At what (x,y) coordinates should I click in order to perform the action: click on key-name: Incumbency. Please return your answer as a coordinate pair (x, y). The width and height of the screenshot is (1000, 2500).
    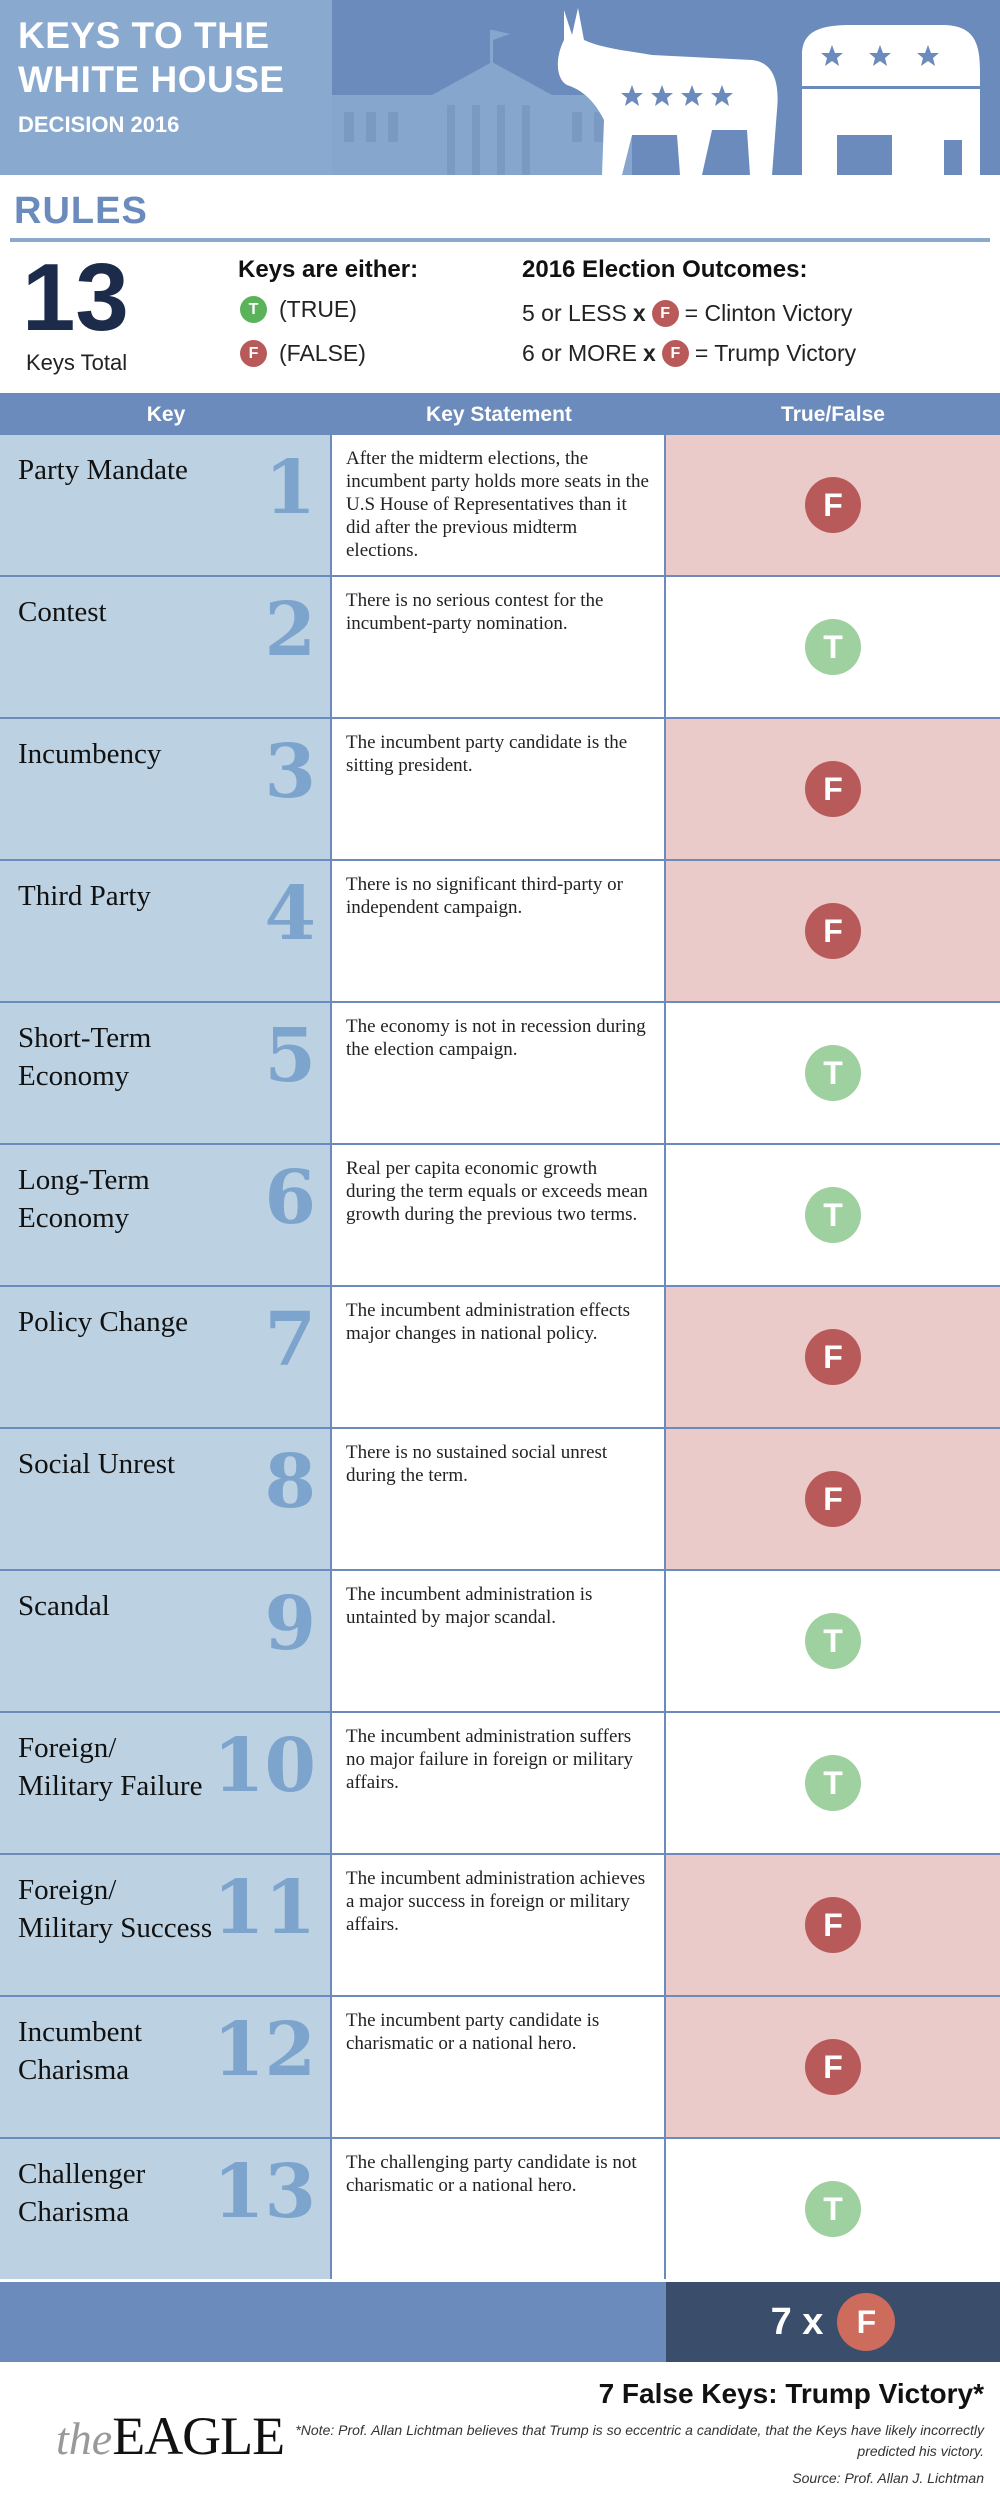
    Looking at the image, I should click on (90, 754).